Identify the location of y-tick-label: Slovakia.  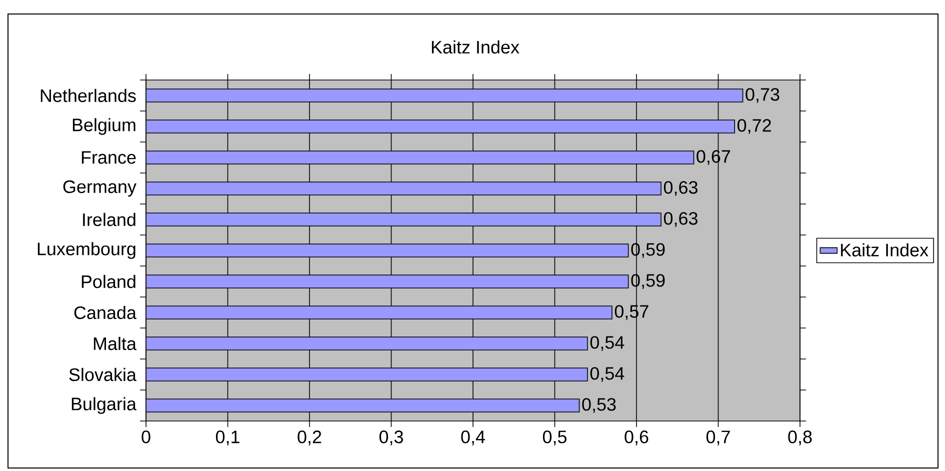
(102, 375).